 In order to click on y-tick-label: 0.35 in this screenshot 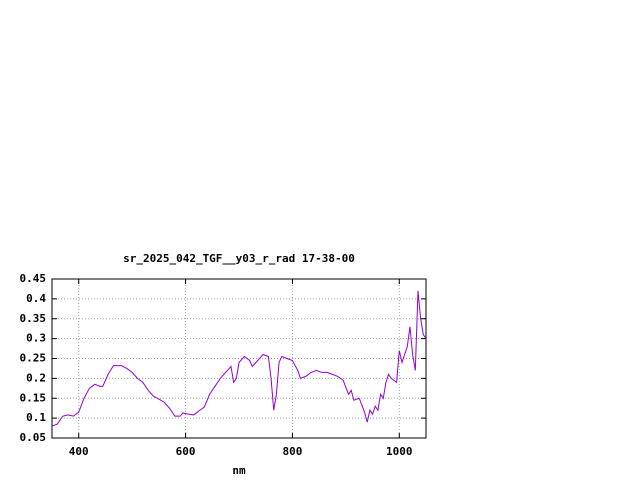, I will do `click(33, 318)`.